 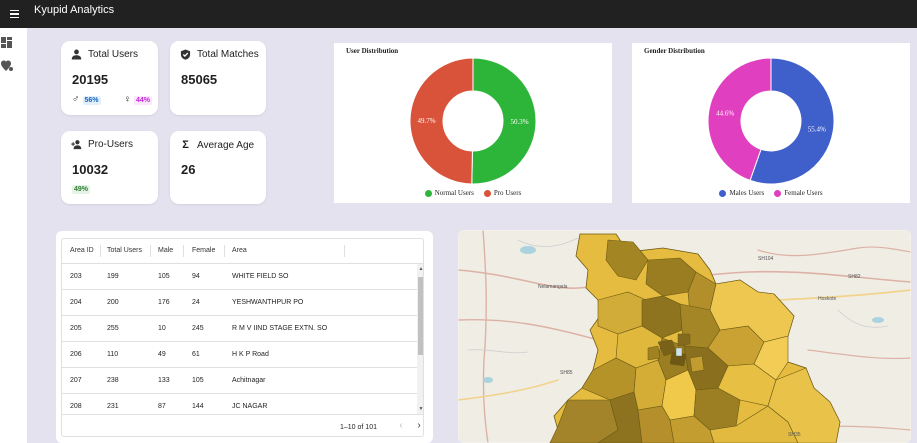 I want to click on column-header-total-users: Total Users, so click(x=125, y=250).